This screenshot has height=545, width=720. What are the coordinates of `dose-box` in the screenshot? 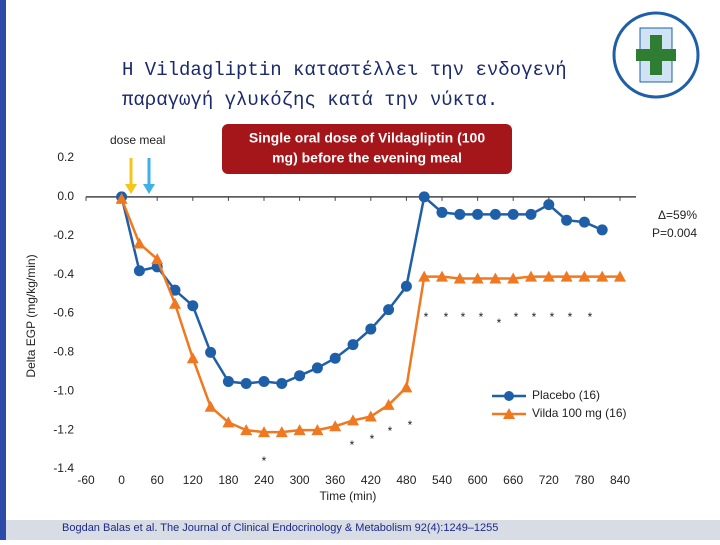 It's located at (367, 149).